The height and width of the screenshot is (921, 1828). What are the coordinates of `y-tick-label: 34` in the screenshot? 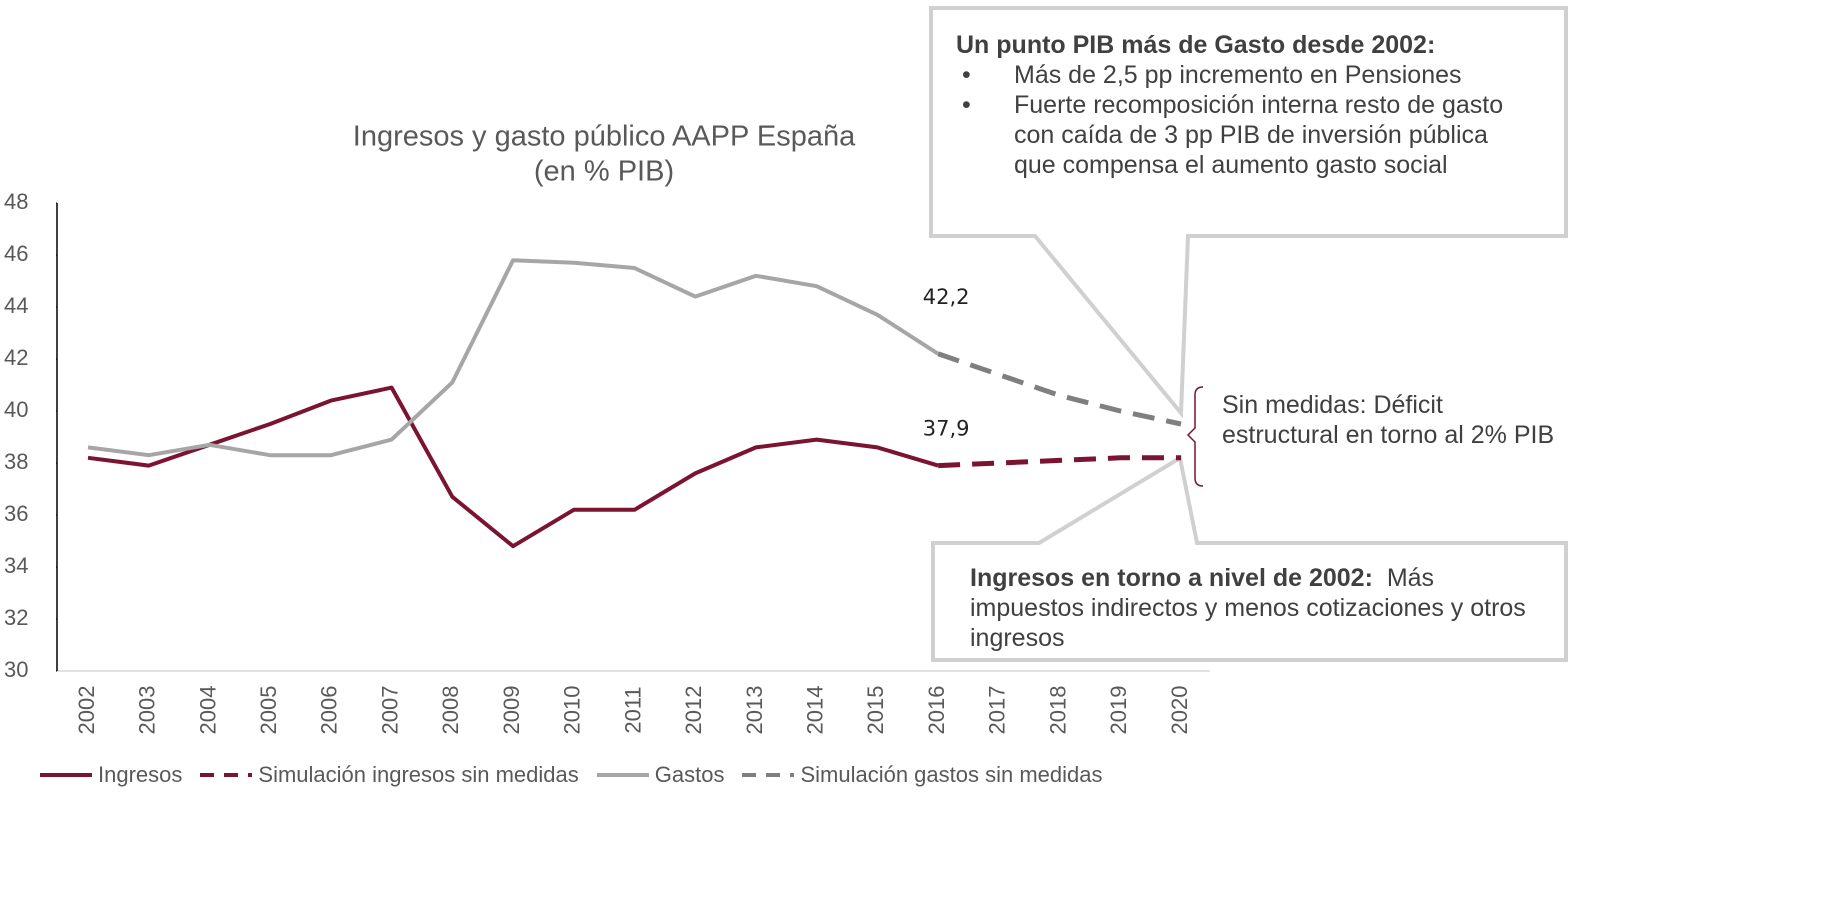 It's located at (16, 565).